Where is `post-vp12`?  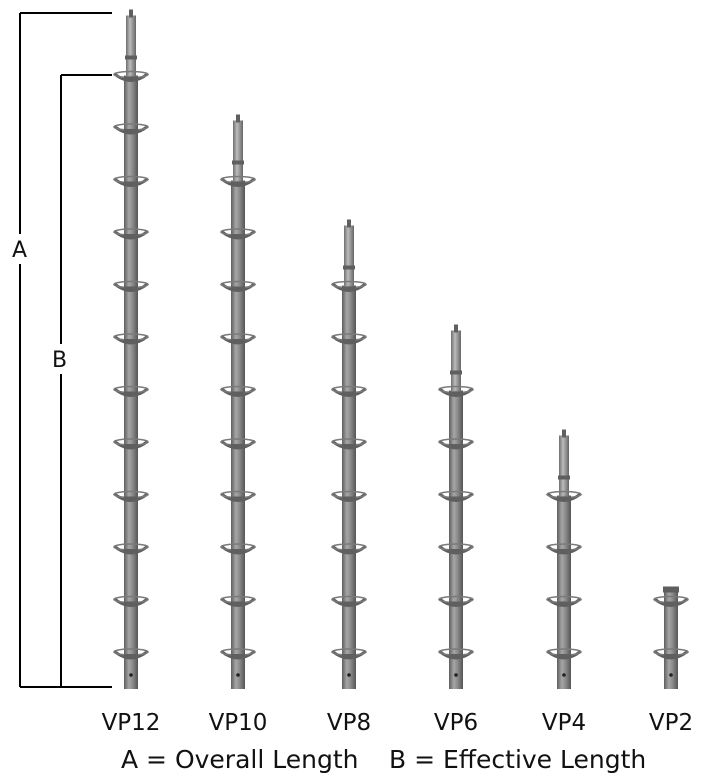 post-vp12 is located at coordinates (131, 349).